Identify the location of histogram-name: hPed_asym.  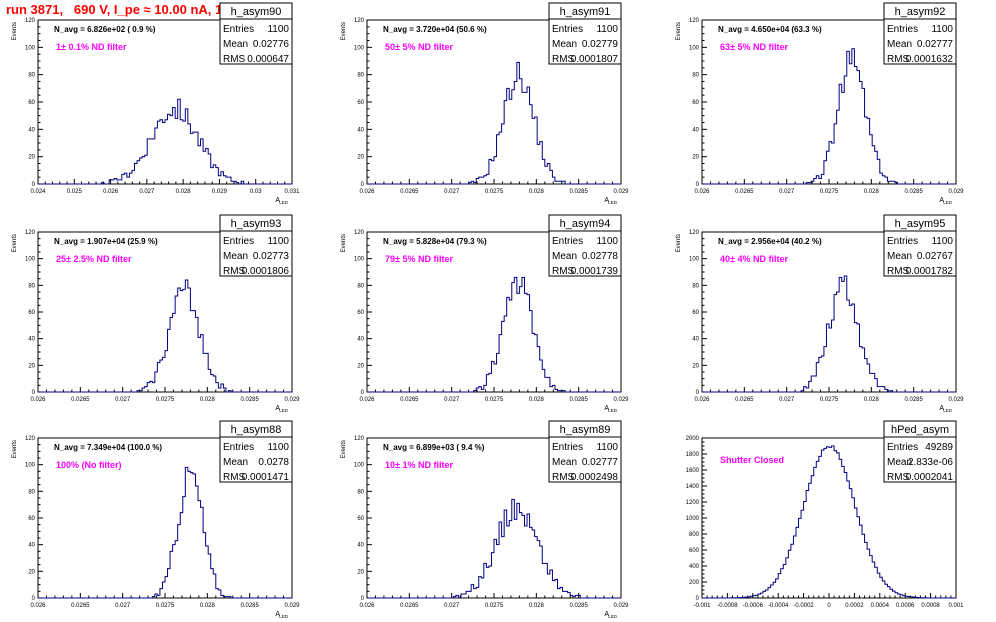
(920, 430).